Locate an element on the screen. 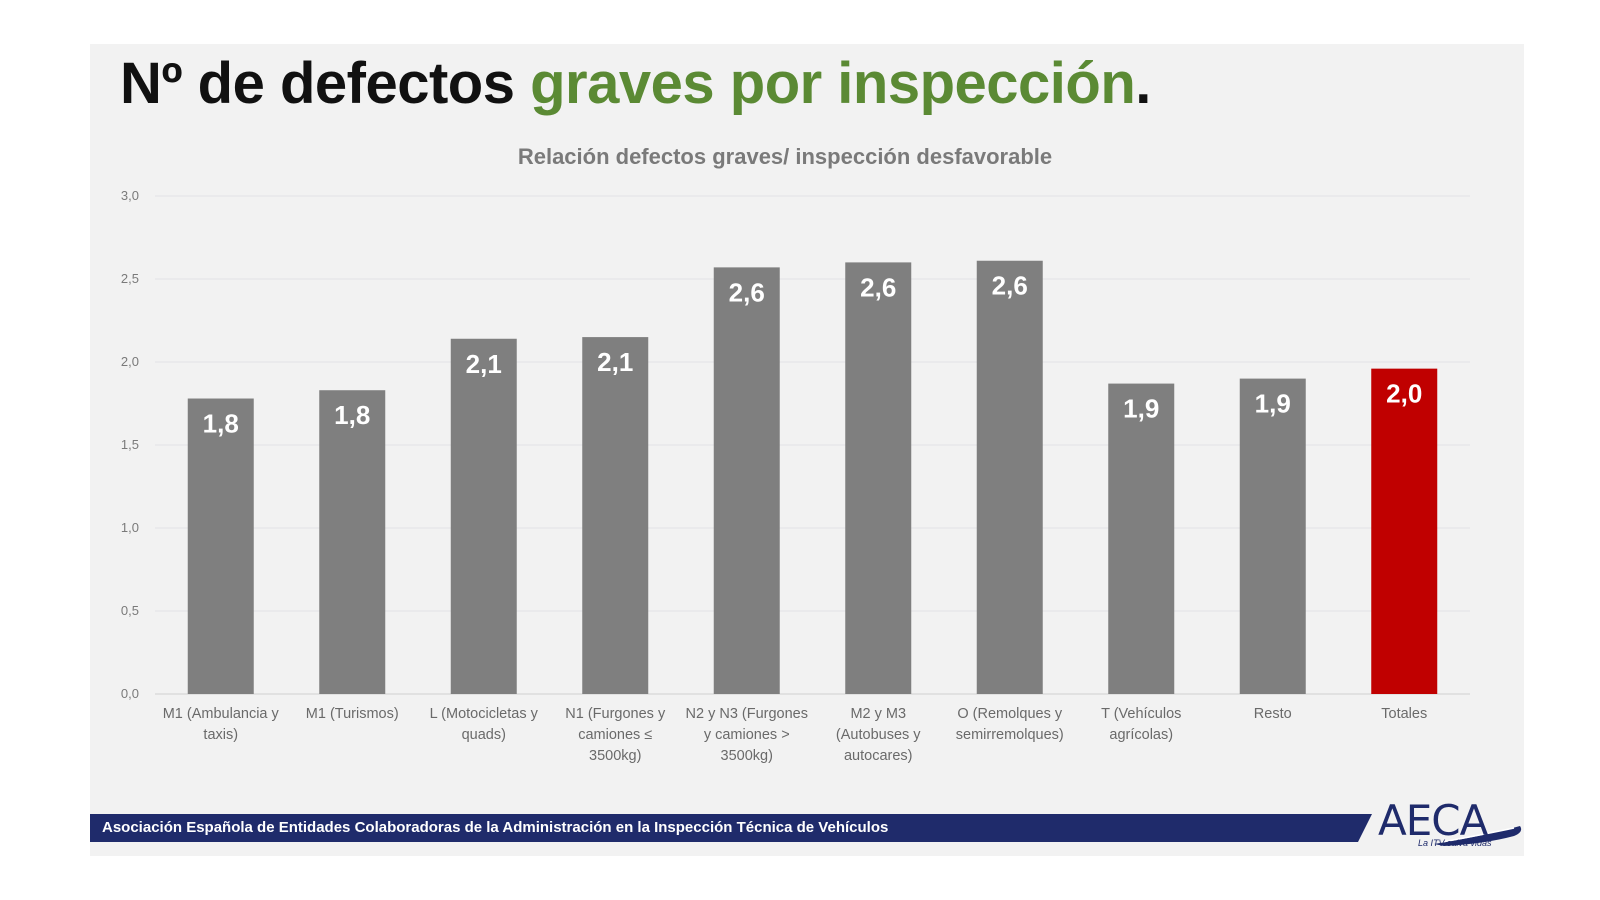  title-part-2-highlight: graves por inspección is located at coordinates (833, 83).